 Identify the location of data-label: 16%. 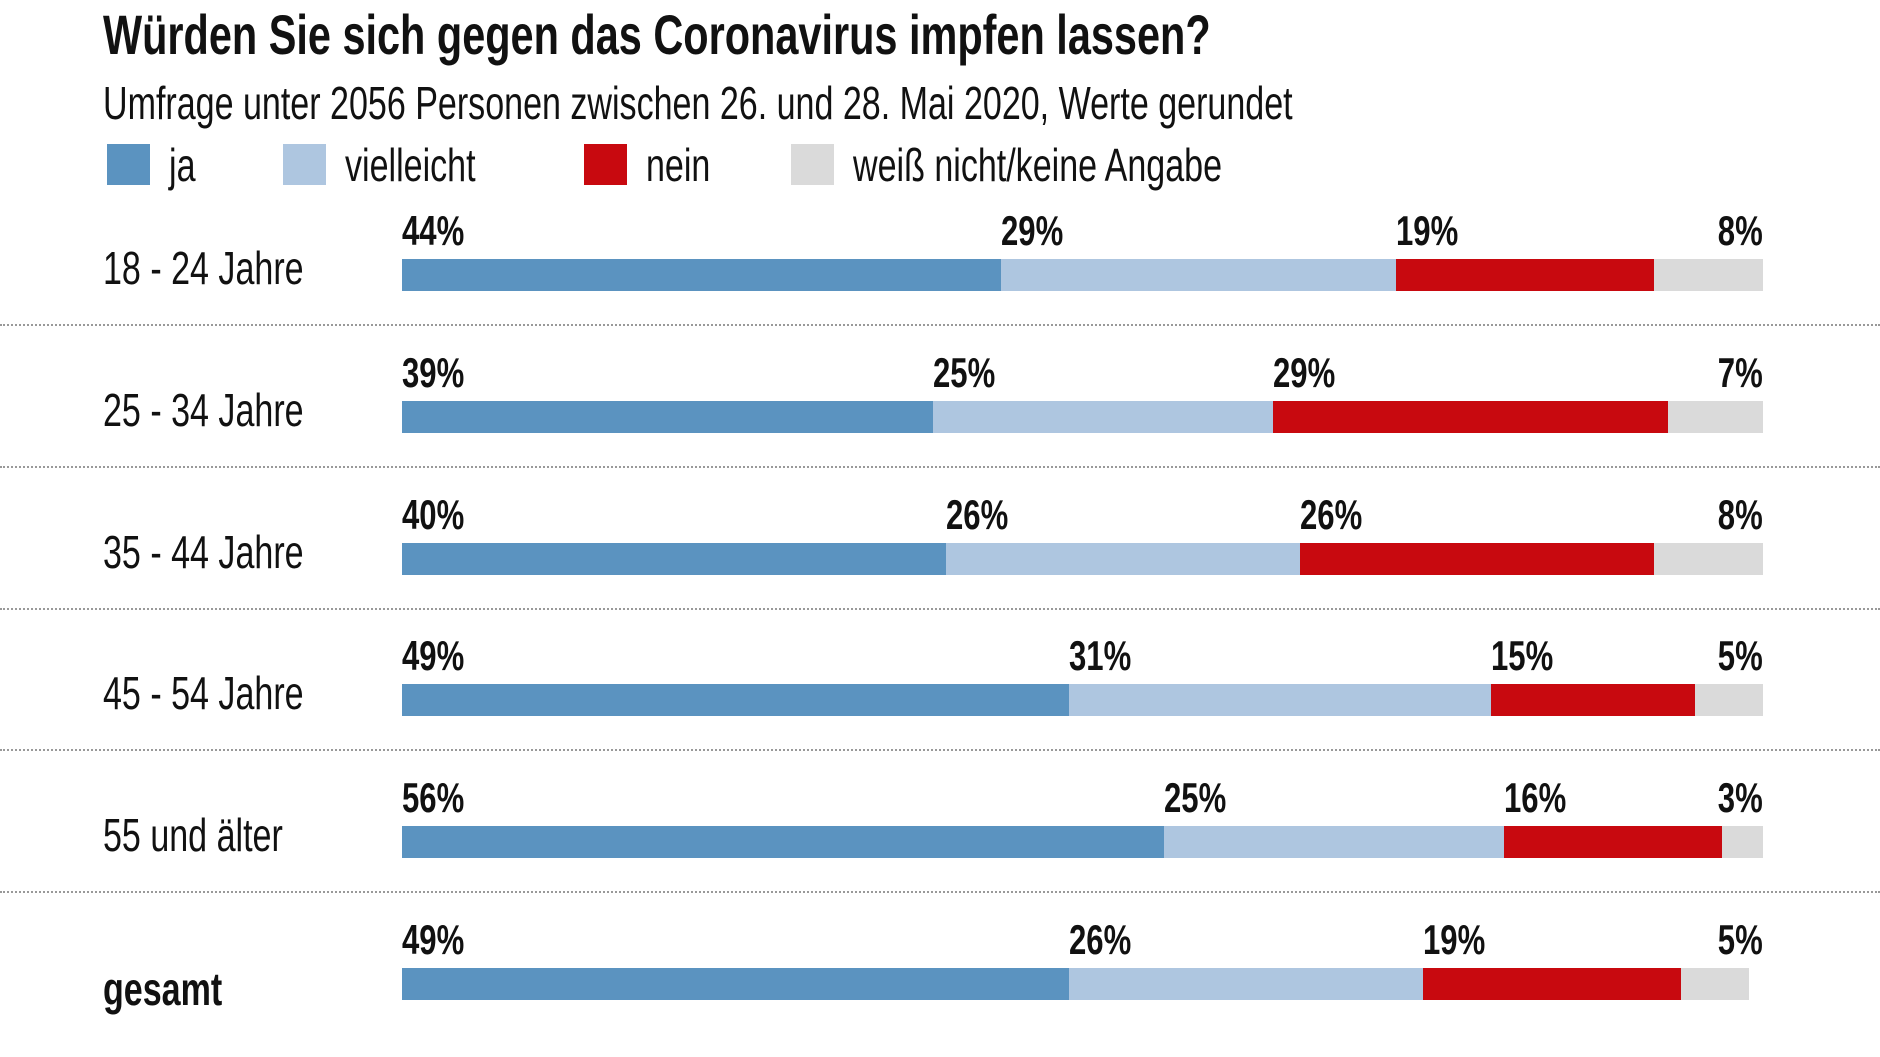
(1546, 798).